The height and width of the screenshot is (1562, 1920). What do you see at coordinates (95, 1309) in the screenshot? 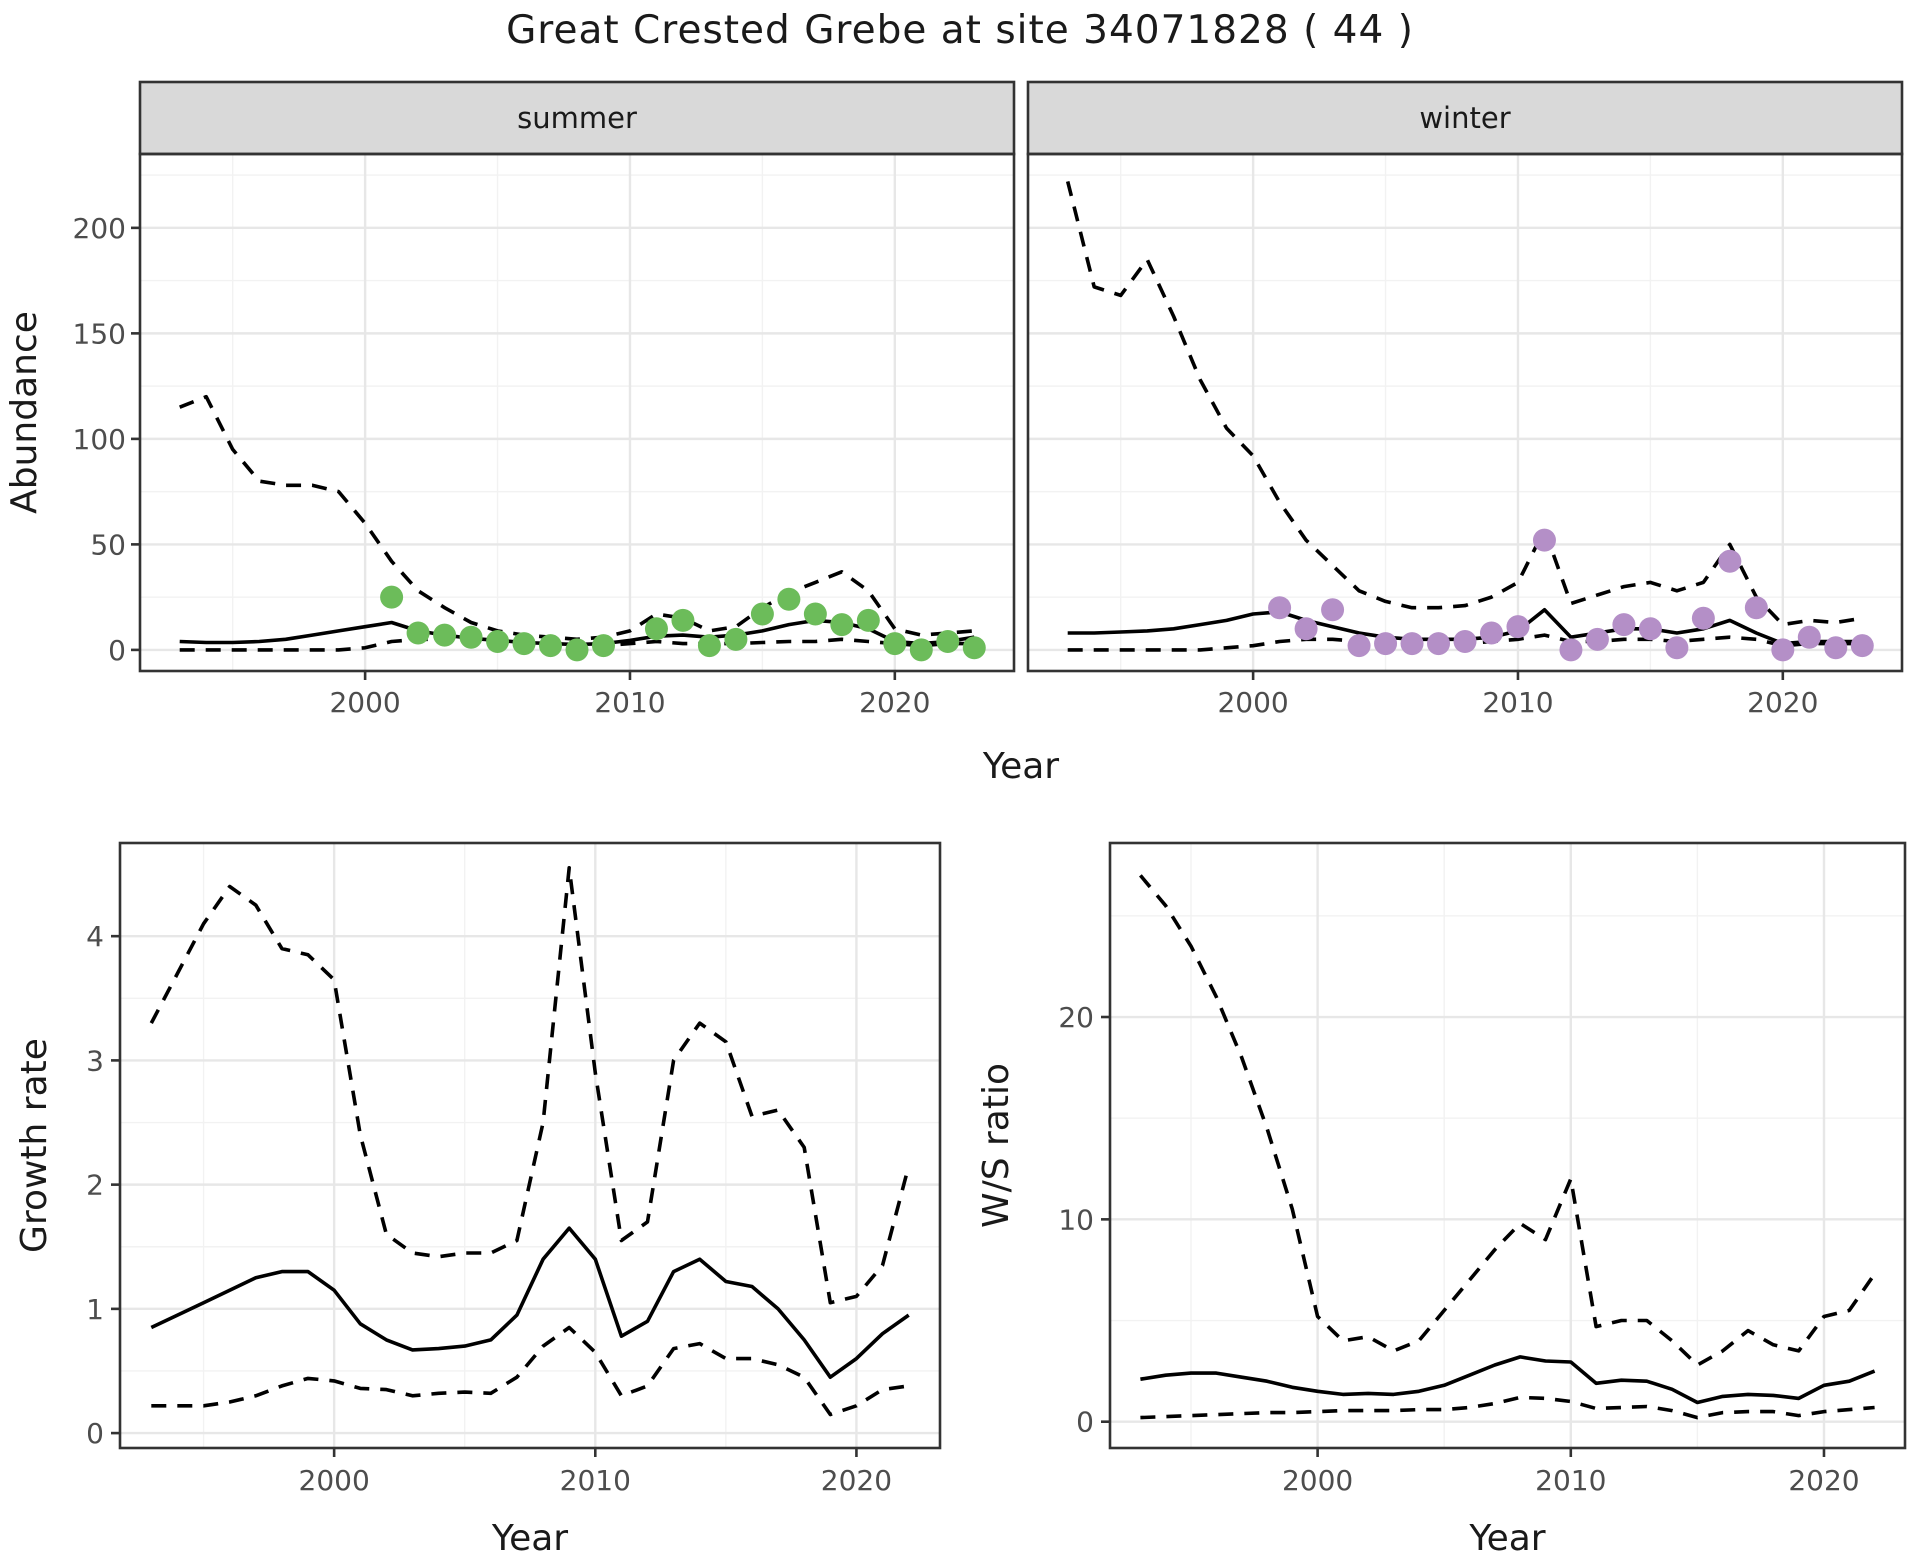
I see `y-tick-label: 1` at bounding box center [95, 1309].